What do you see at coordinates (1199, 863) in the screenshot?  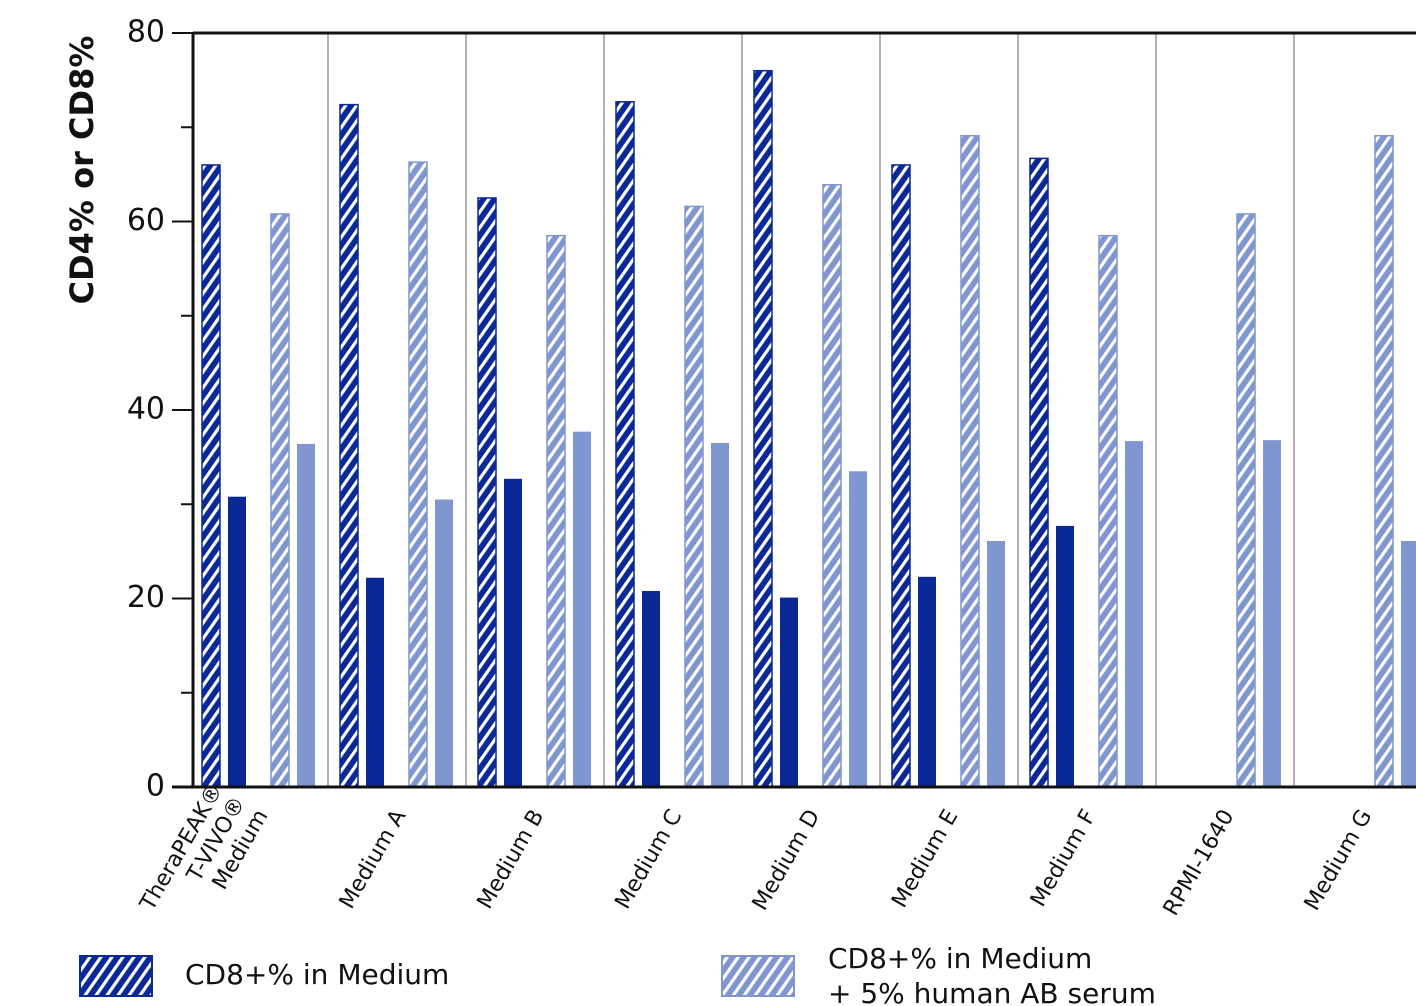 I see `x-tick-label: RPMI-1640` at bounding box center [1199, 863].